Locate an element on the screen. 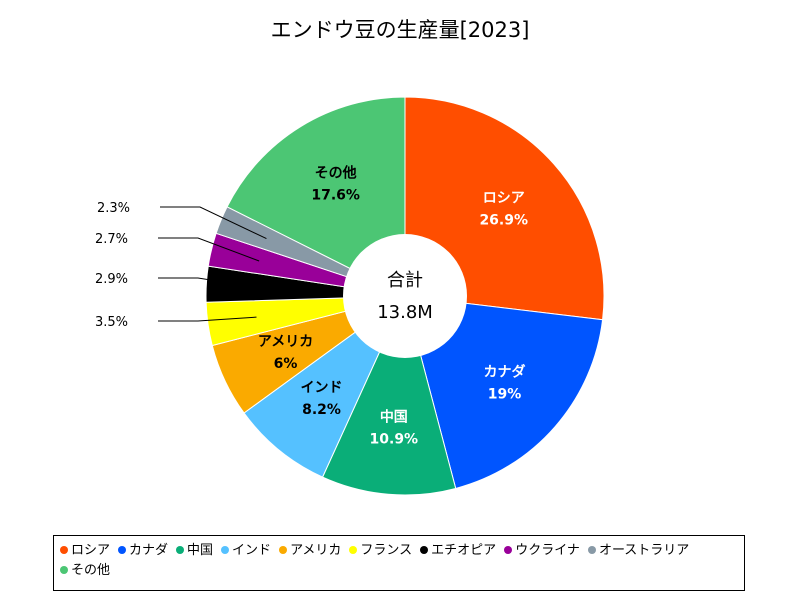 Image resolution: width=800 pixels, height=600 pixels. legend-label: オーストラリア is located at coordinates (644, 550).